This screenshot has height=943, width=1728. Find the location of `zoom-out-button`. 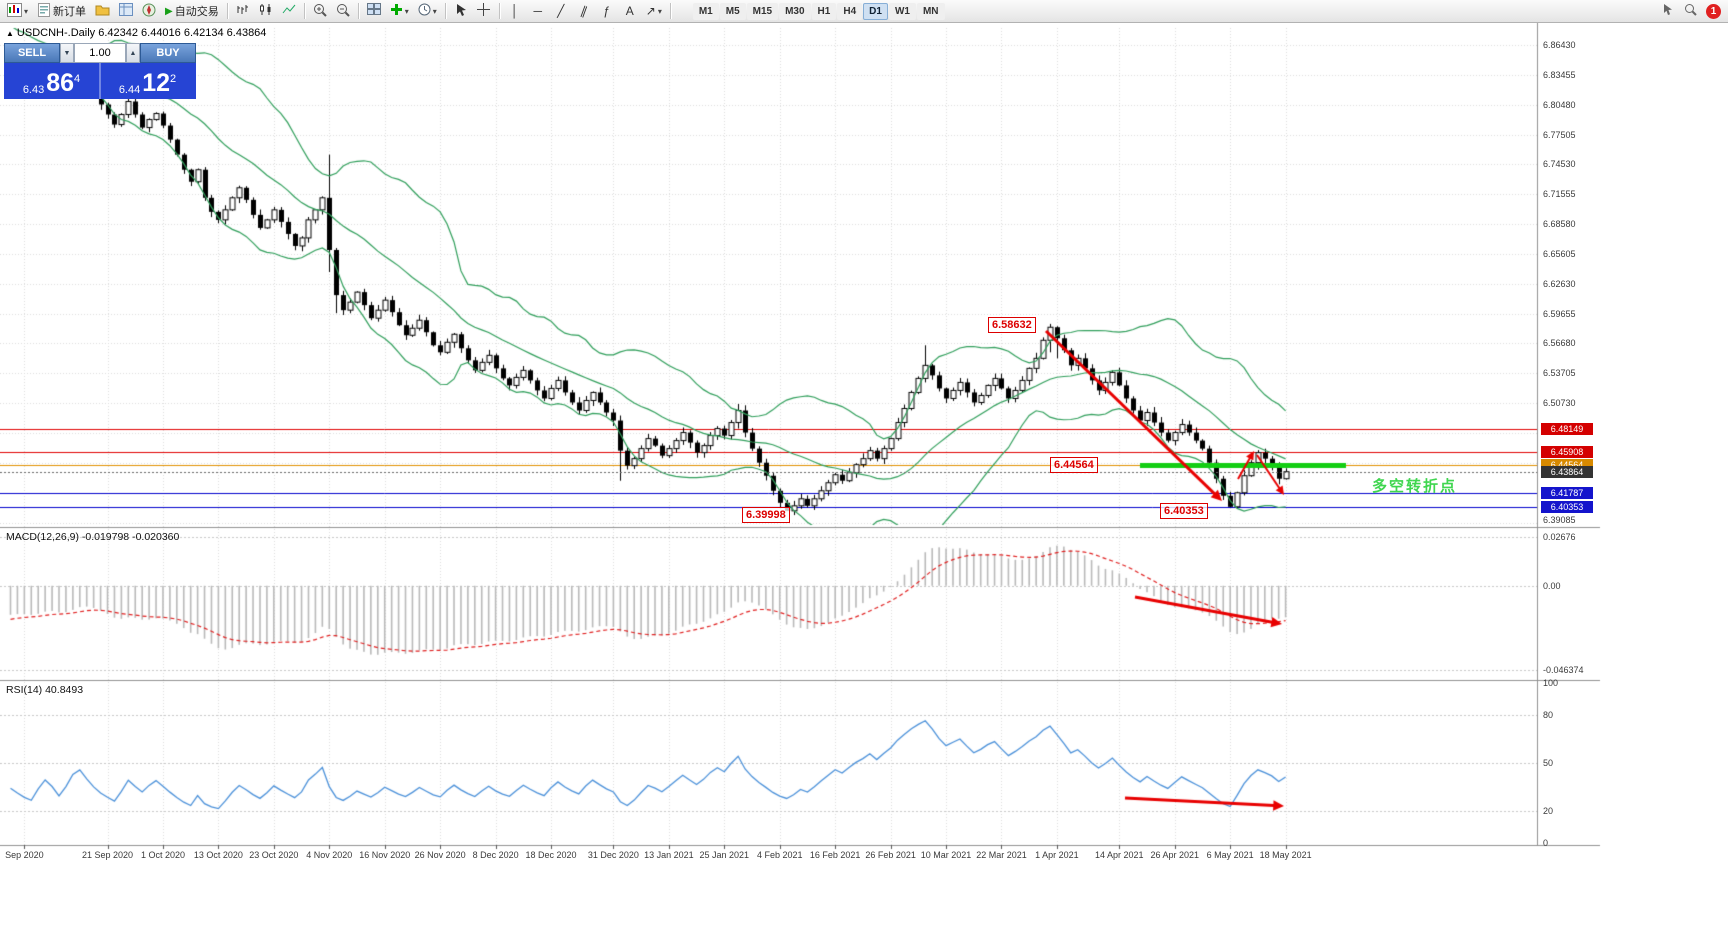

zoom-out-button is located at coordinates (343, 11).